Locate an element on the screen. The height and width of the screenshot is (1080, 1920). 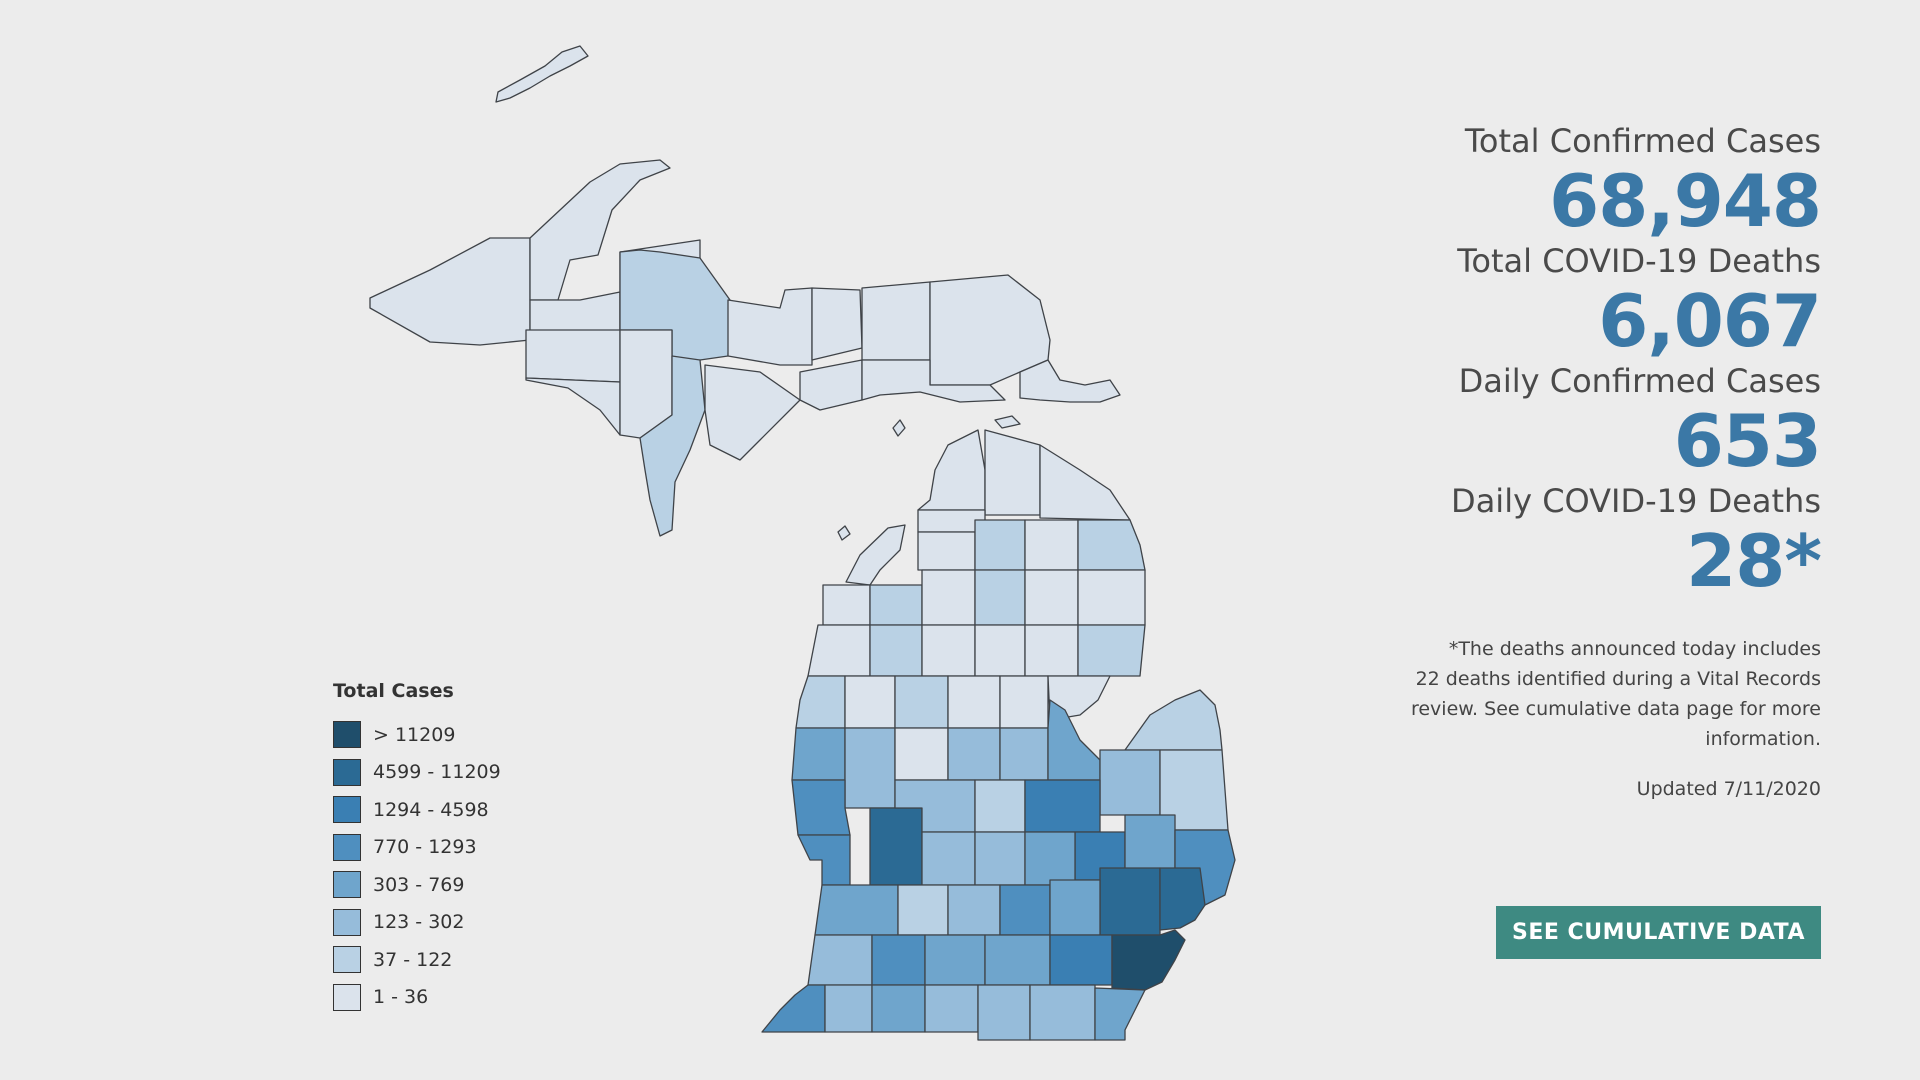
legend-item: > 11209 is located at coordinates (453, 735).